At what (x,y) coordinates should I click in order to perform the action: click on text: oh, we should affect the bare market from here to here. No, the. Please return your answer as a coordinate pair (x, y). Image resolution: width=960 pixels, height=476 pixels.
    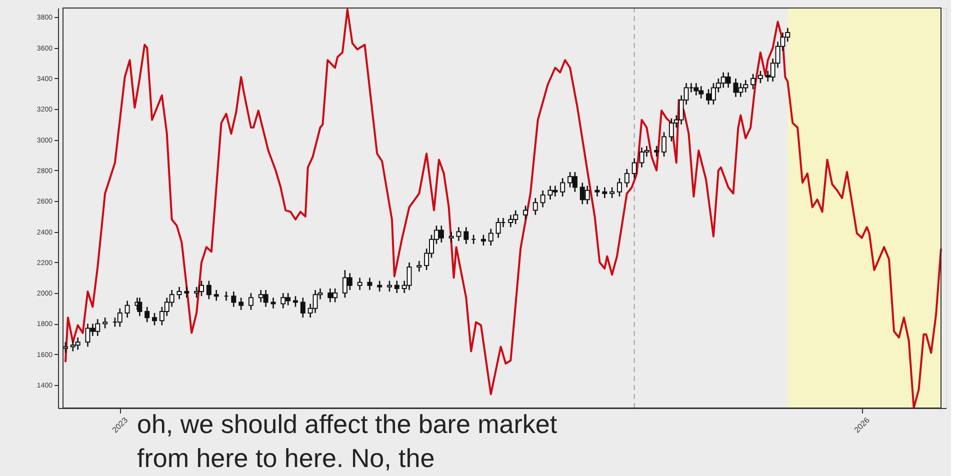
    Looking at the image, I should click on (347, 441).